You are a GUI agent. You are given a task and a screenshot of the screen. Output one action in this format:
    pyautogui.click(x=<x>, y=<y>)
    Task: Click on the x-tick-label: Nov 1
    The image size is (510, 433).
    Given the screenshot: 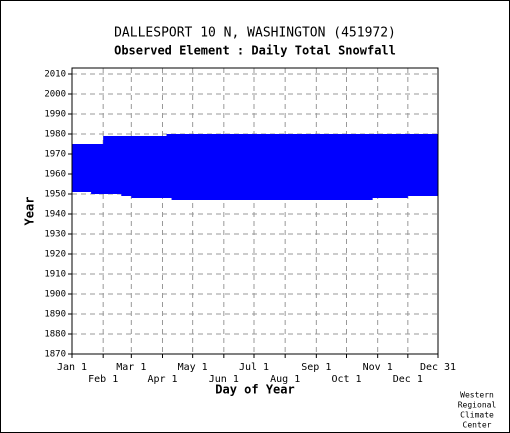 What is the action you would take?
    pyautogui.click(x=378, y=367)
    